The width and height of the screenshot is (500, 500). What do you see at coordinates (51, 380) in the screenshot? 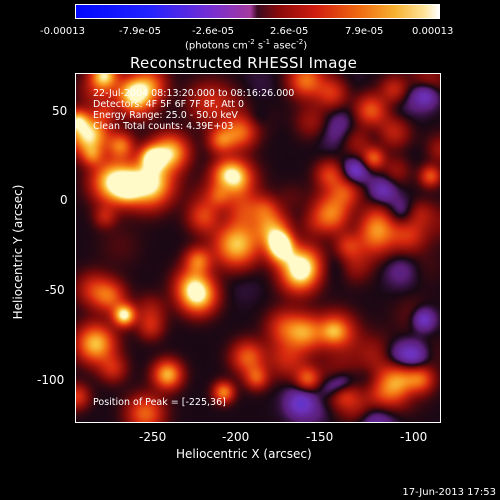
I see `y-tick-label: -100` at bounding box center [51, 380].